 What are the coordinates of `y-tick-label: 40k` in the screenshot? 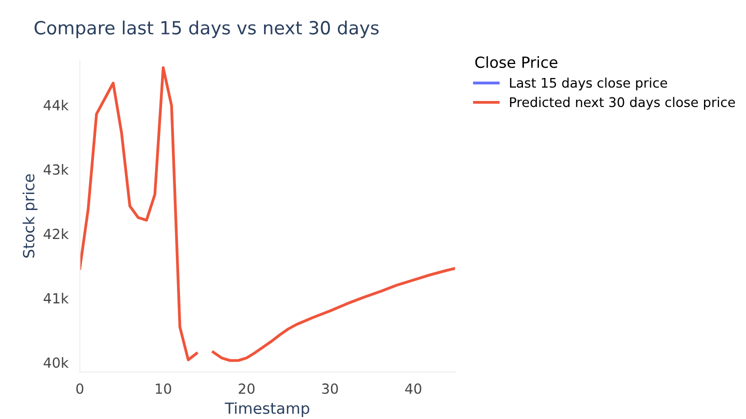 It's located at (56, 362).